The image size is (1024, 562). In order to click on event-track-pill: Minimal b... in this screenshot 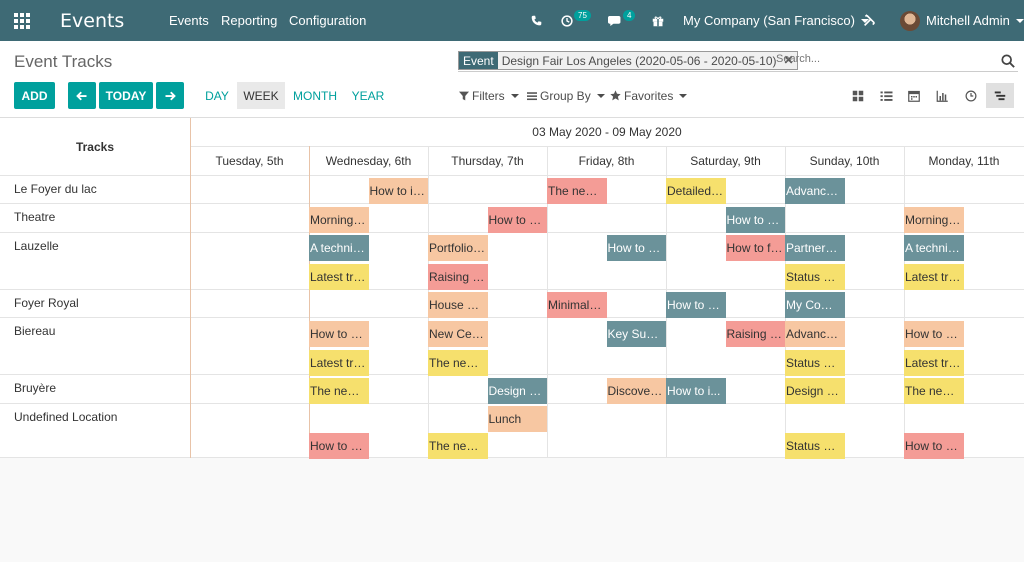, I will do `click(577, 305)`.